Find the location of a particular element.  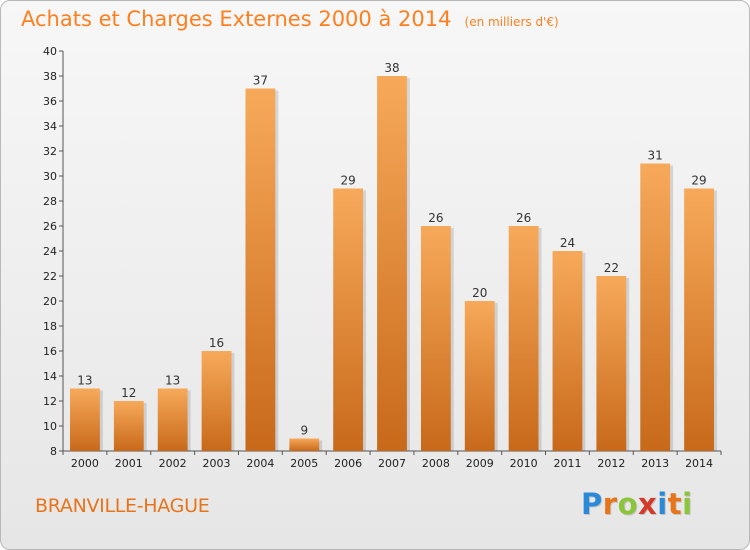

bar-2010 is located at coordinates (523, 338).